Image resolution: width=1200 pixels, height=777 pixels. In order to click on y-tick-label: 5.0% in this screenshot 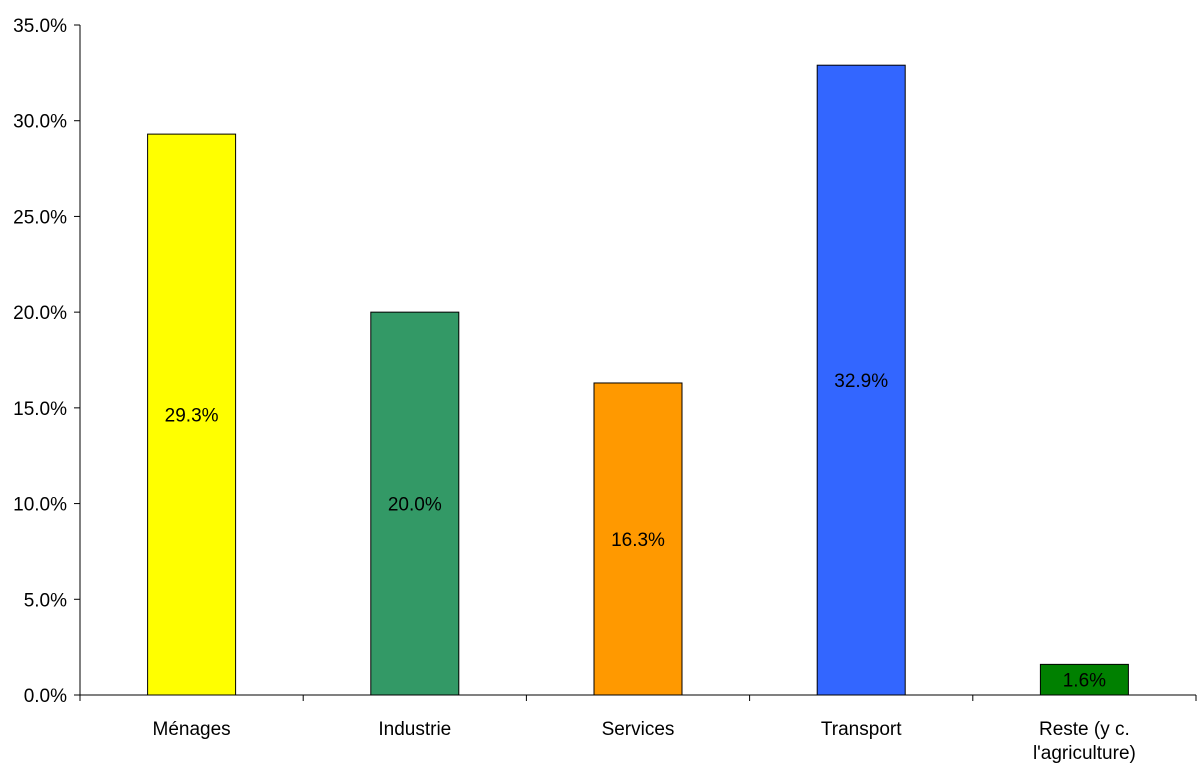, I will do `click(45, 600)`.